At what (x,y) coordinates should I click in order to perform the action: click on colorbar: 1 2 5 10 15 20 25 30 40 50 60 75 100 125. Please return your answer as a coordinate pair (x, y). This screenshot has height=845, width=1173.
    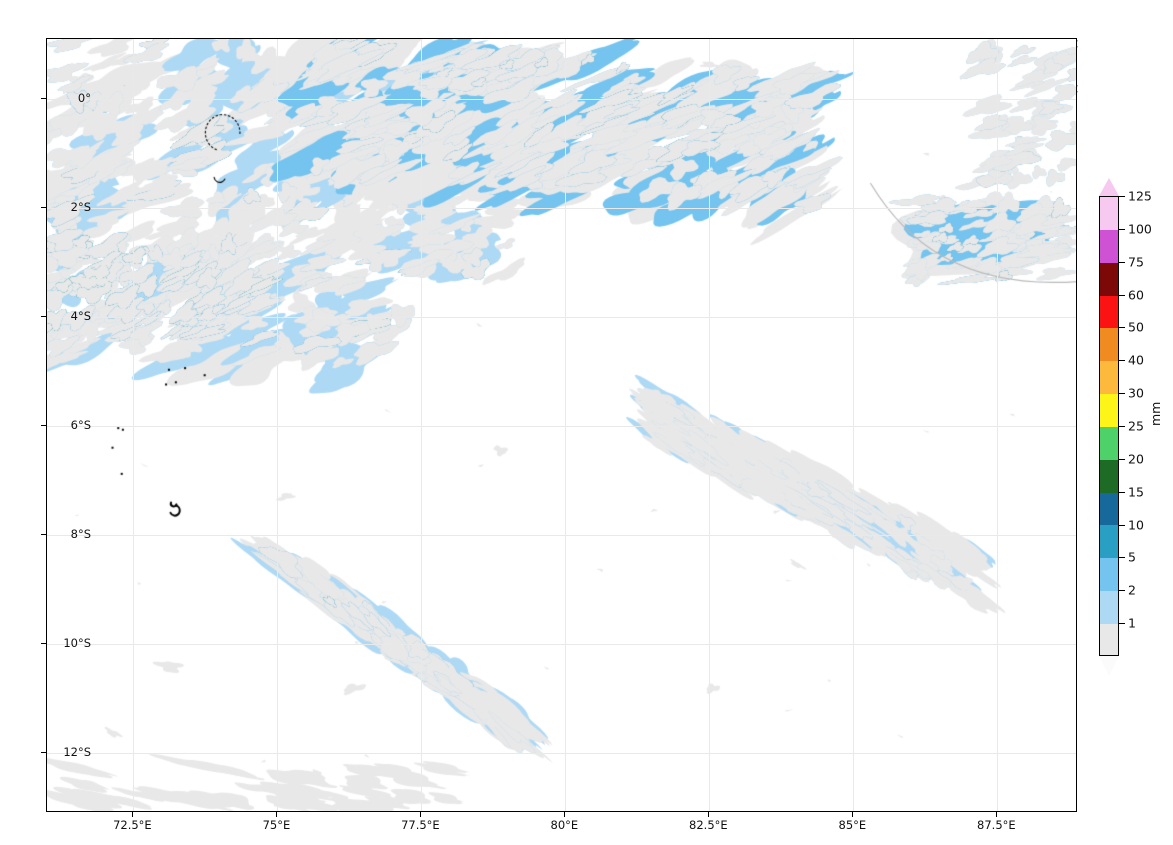
    Looking at the image, I should click on (1125, 427).